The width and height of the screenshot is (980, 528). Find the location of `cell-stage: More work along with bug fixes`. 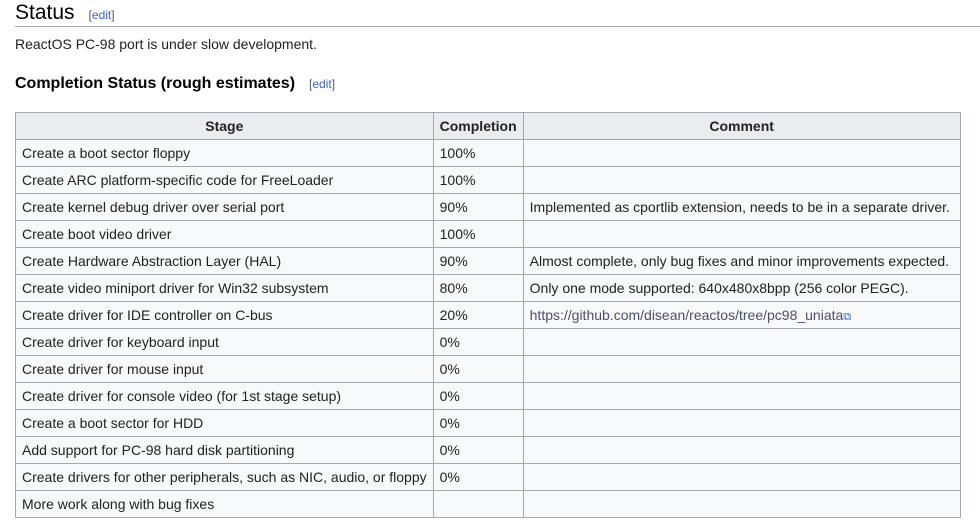

cell-stage: More work along with bug fixes is located at coordinates (224, 504).